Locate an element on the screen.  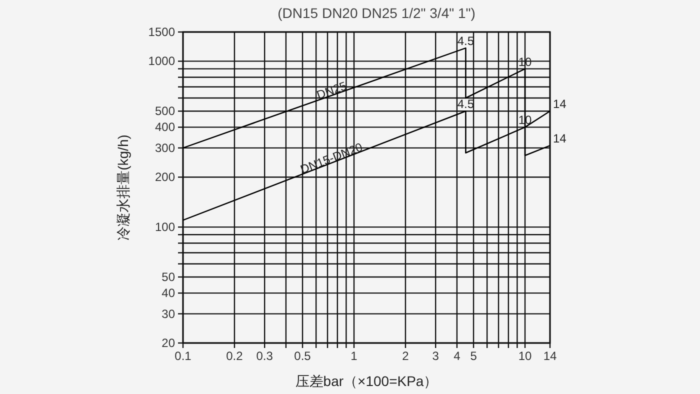
y-tick-label: 500 is located at coordinates (165, 111).